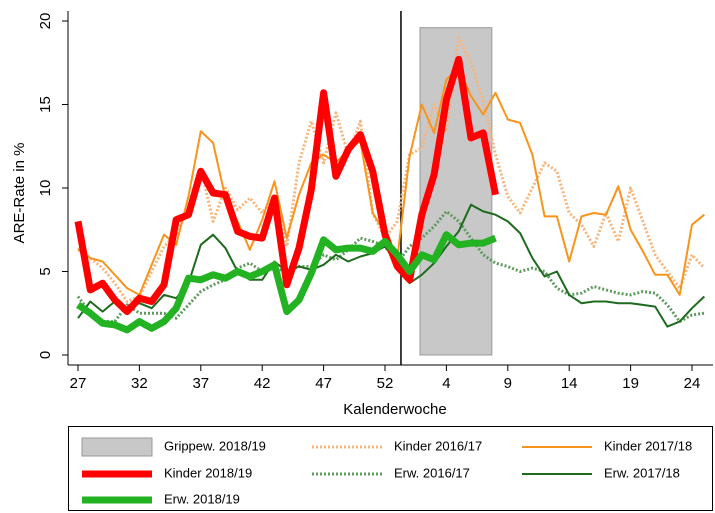  I want to click on x-tick-label: 32, so click(139, 383).